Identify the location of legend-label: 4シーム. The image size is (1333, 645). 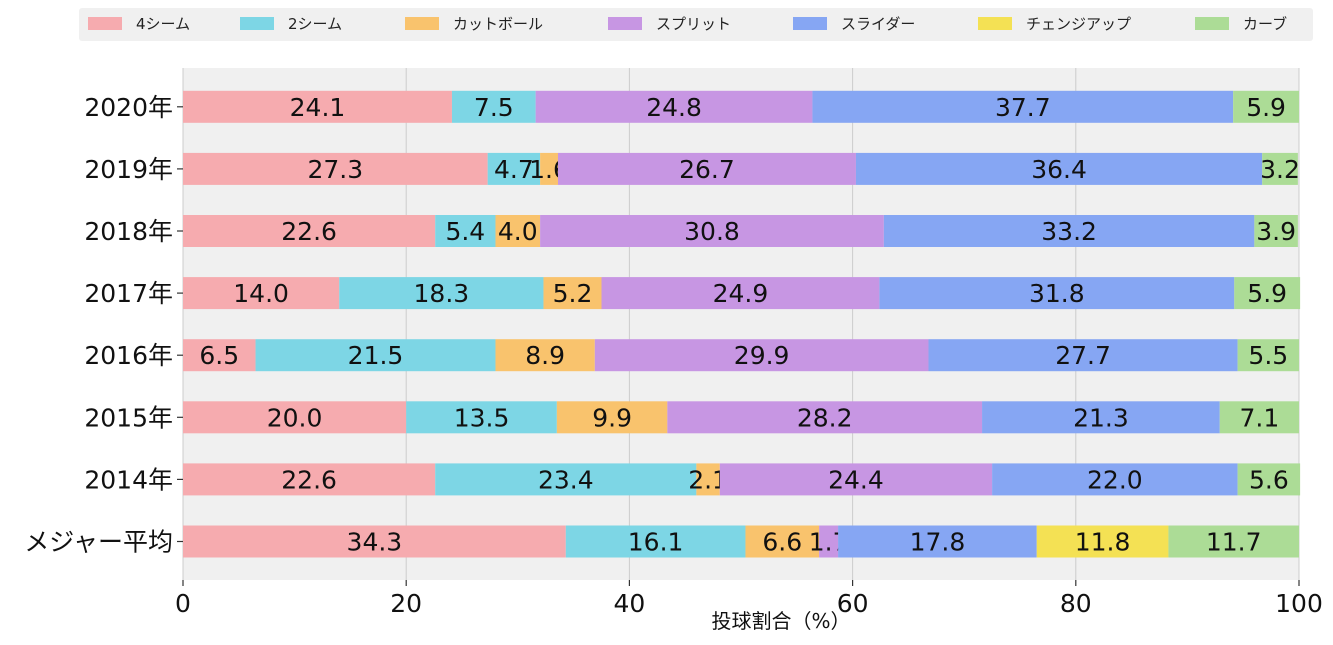
(163, 24).